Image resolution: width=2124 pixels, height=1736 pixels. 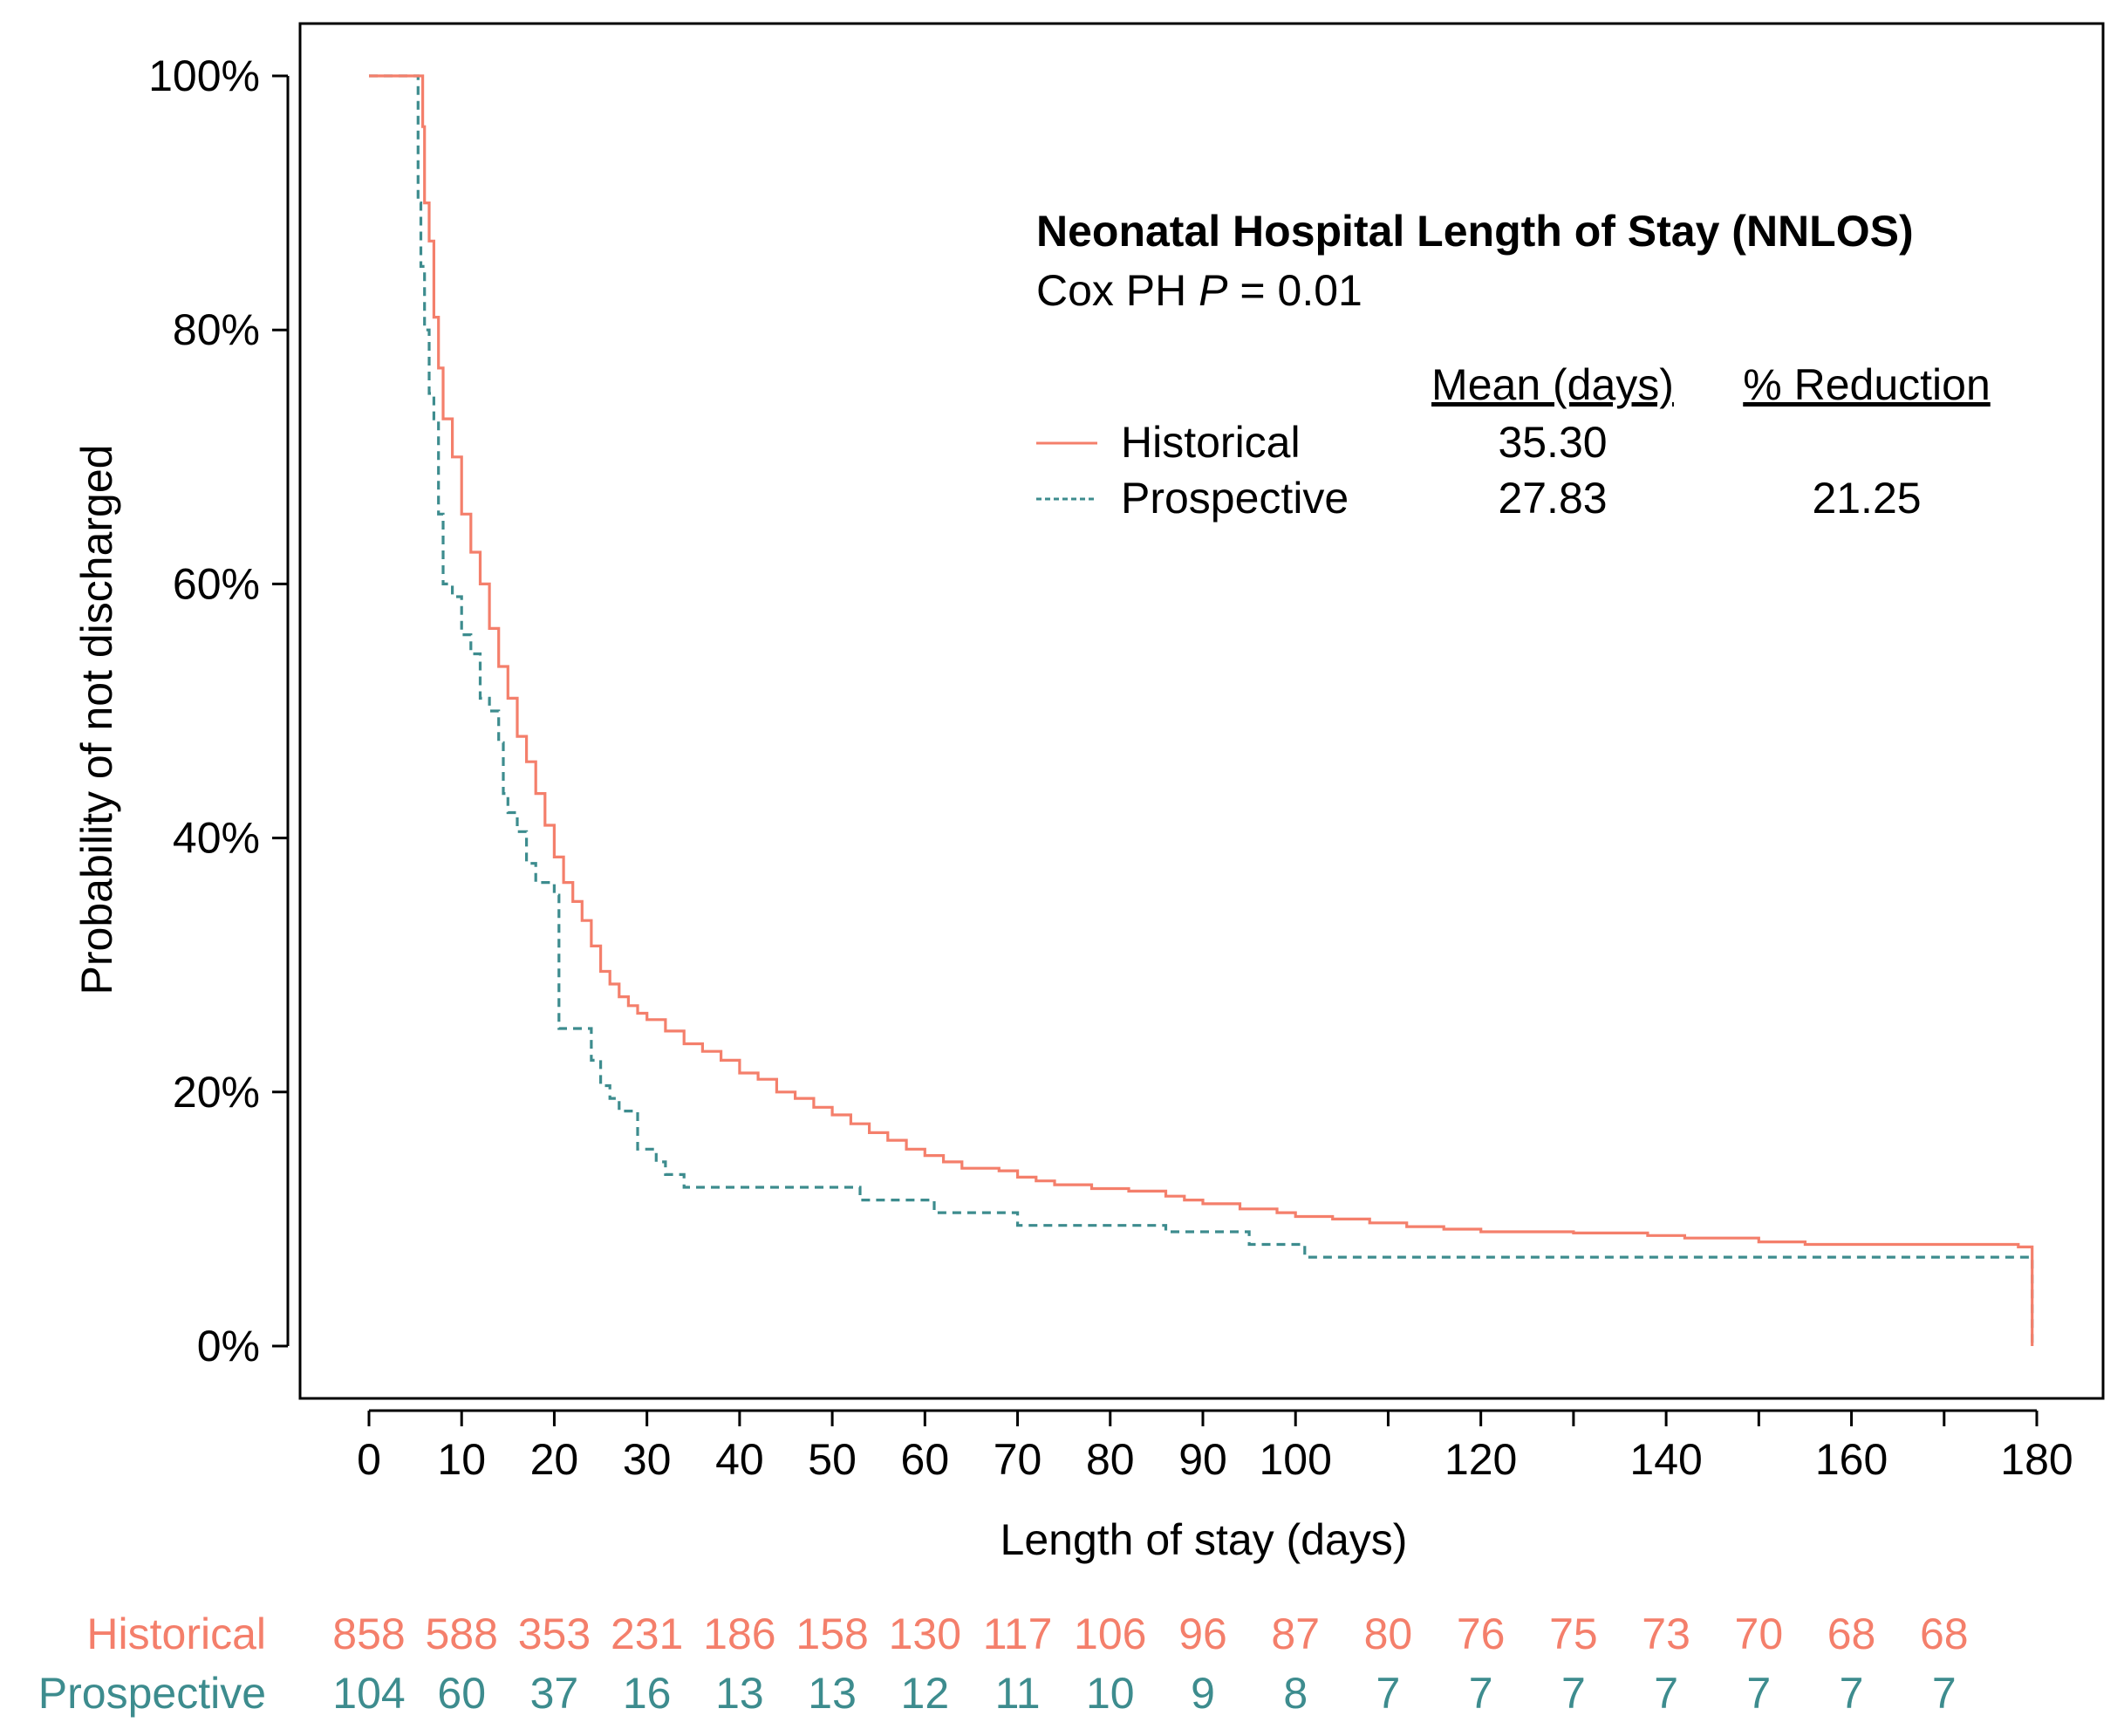 What do you see at coordinates (462, 1459) in the screenshot?
I see `x-tick-label: 10` at bounding box center [462, 1459].